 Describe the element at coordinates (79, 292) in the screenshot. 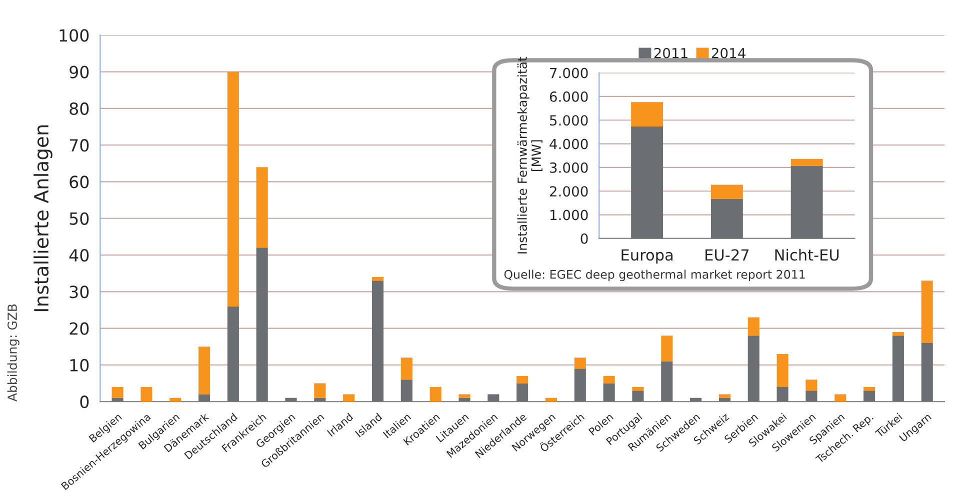

I see `y-tick-label: 30` at that location.